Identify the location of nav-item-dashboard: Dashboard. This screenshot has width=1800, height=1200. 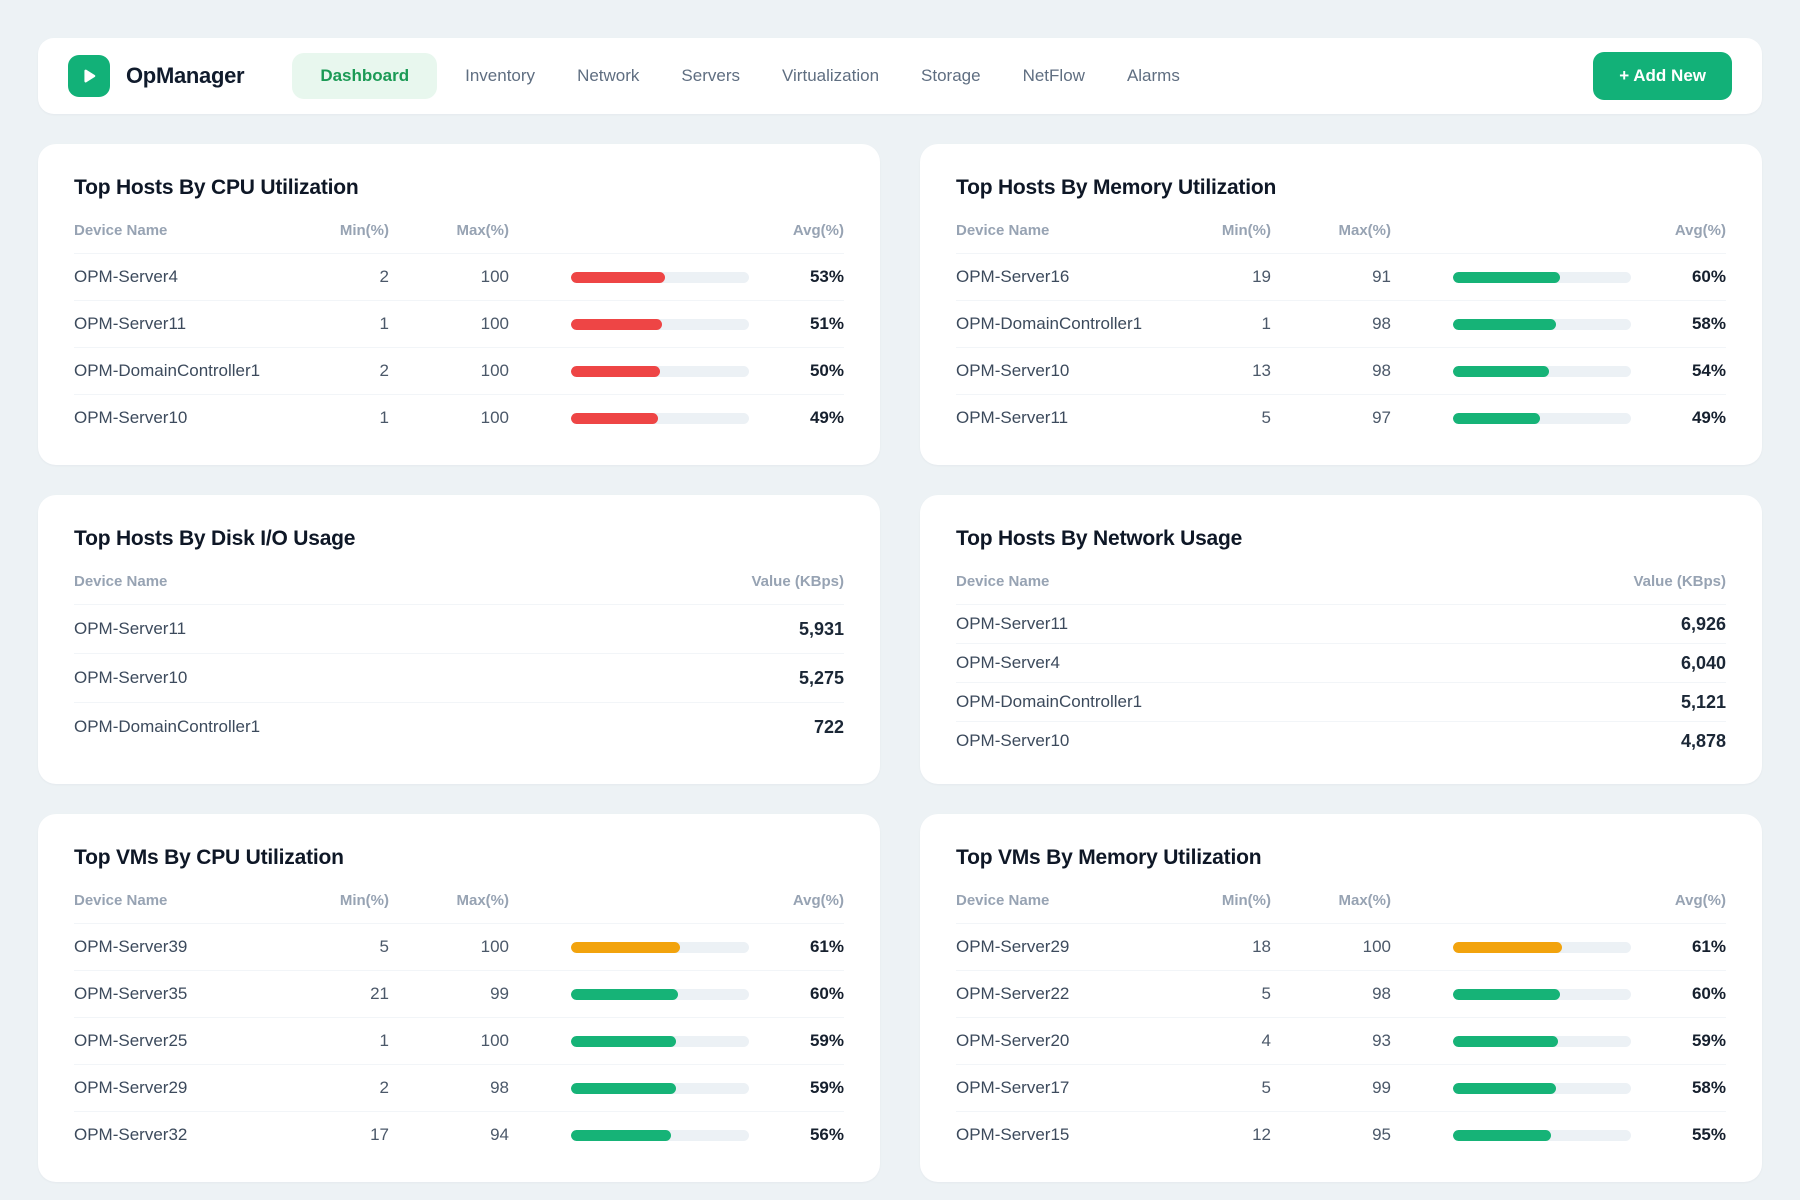
(365, 76).